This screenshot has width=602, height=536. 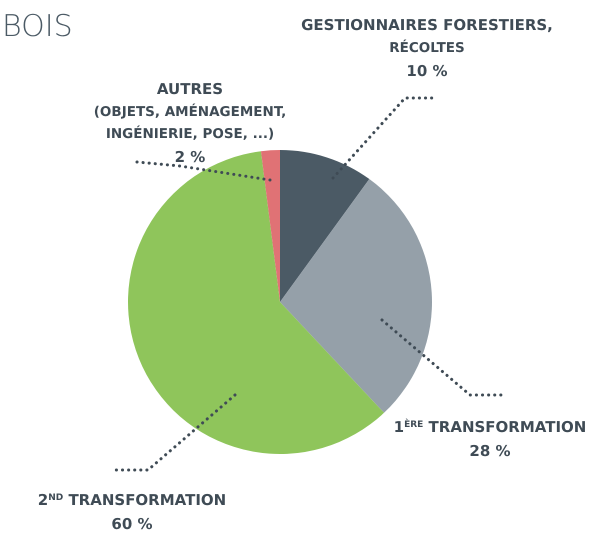 What do you see at coordinates (427, 71) in the screenshot?
I see `data-label: 10 %` at bounding box center [427, 71].